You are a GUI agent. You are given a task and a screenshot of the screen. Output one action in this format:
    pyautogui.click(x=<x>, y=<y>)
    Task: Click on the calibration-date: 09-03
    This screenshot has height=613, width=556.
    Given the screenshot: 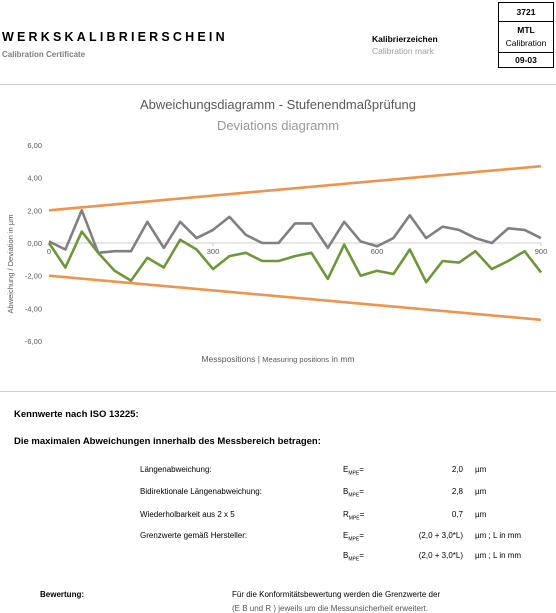 What is the action you would take?
    pyautogui.click(x=526, y=60)
    